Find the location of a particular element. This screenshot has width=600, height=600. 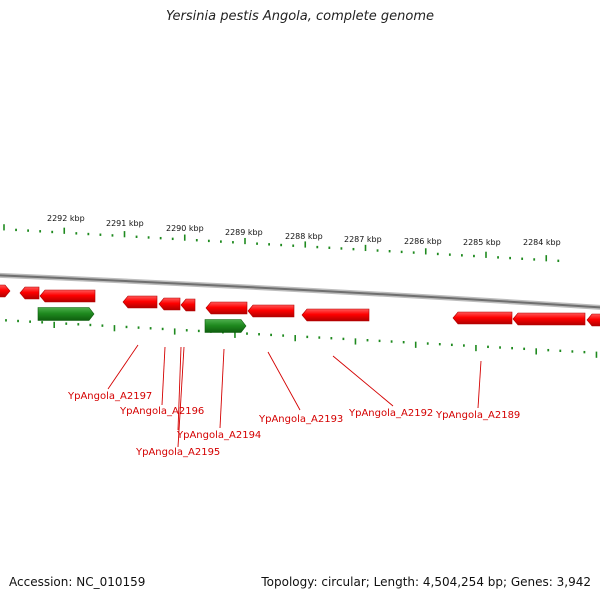

map-title: Yersinia pestis Angola, complete genome is located at coordinates (300, 16).